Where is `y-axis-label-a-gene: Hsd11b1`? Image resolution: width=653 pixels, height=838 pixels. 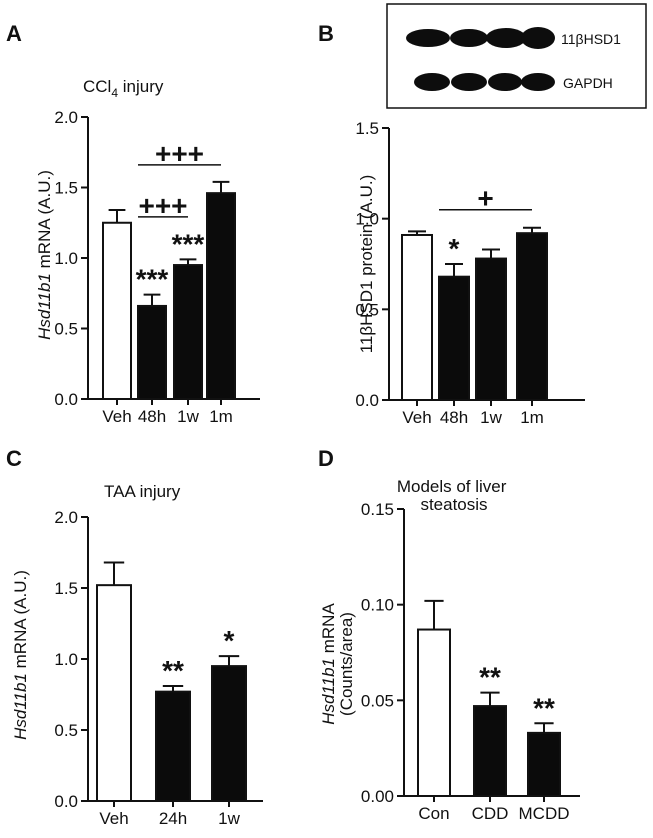 y-axis-label-a-gene: Hsd11b1 is located at coordinates (44, 306).